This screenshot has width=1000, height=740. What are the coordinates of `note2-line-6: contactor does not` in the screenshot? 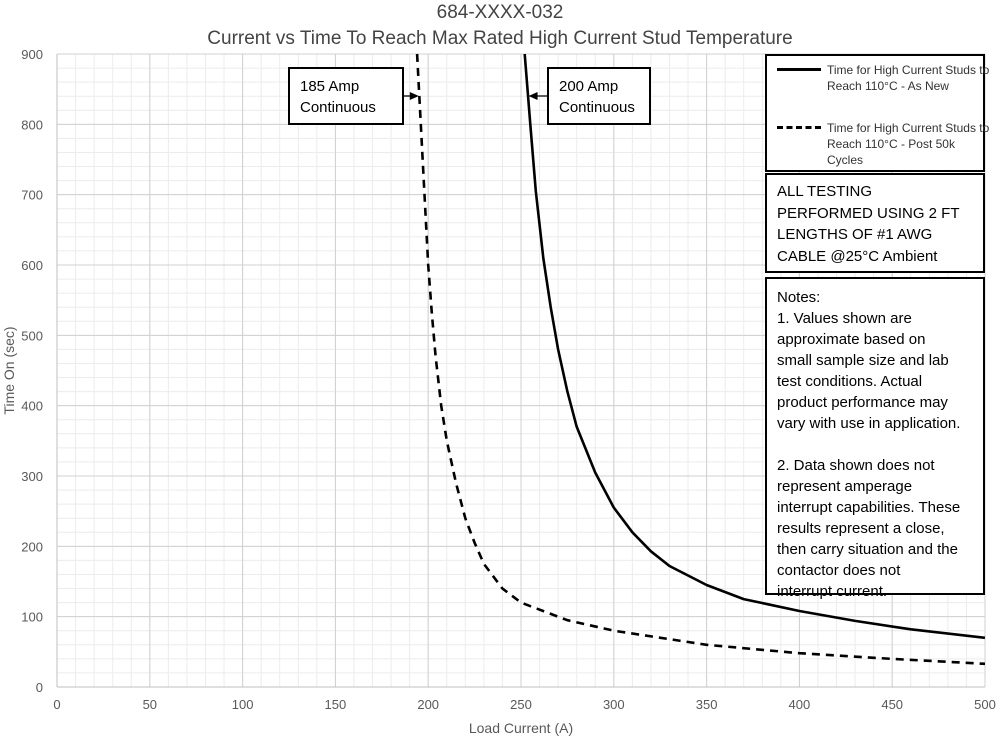 It's located at (839, 570).